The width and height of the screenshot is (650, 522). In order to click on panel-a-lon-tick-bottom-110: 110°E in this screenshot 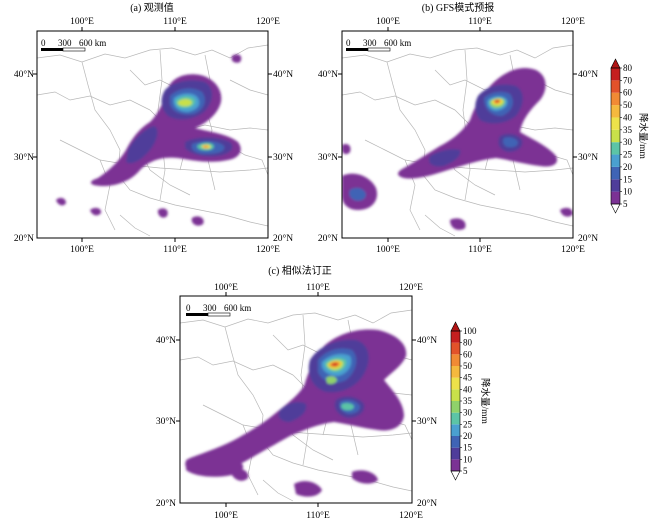, I will do `click(175, 249)`.